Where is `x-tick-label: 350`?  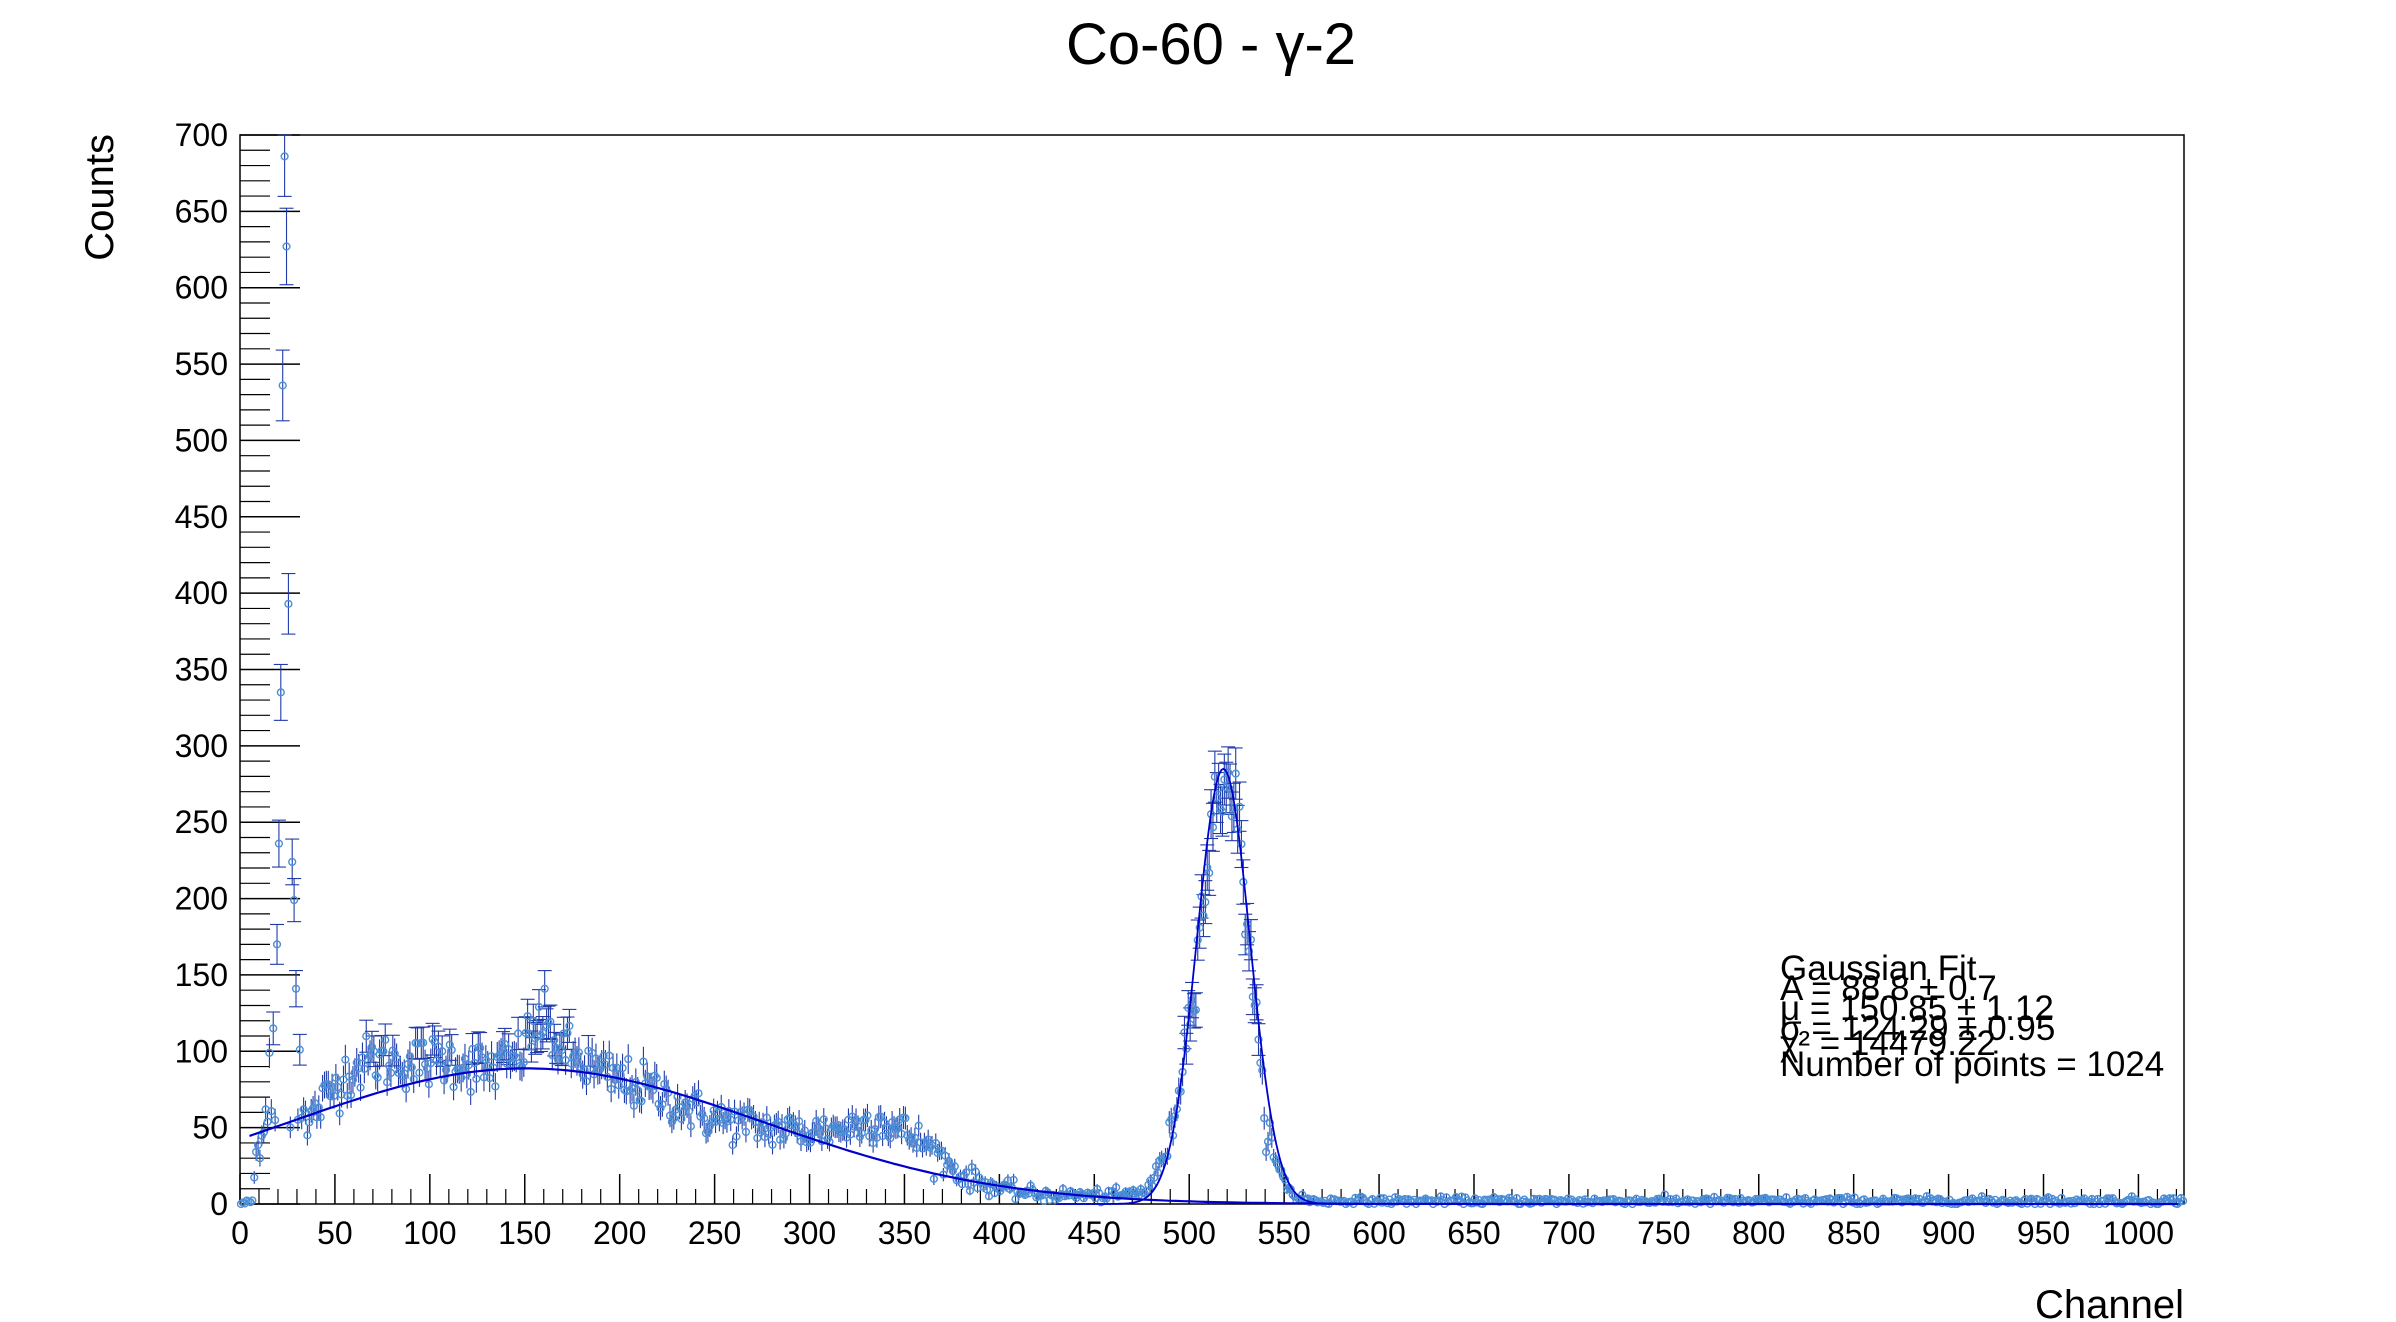 x-tick-label: 350 is located at coordinates (904, 1233).